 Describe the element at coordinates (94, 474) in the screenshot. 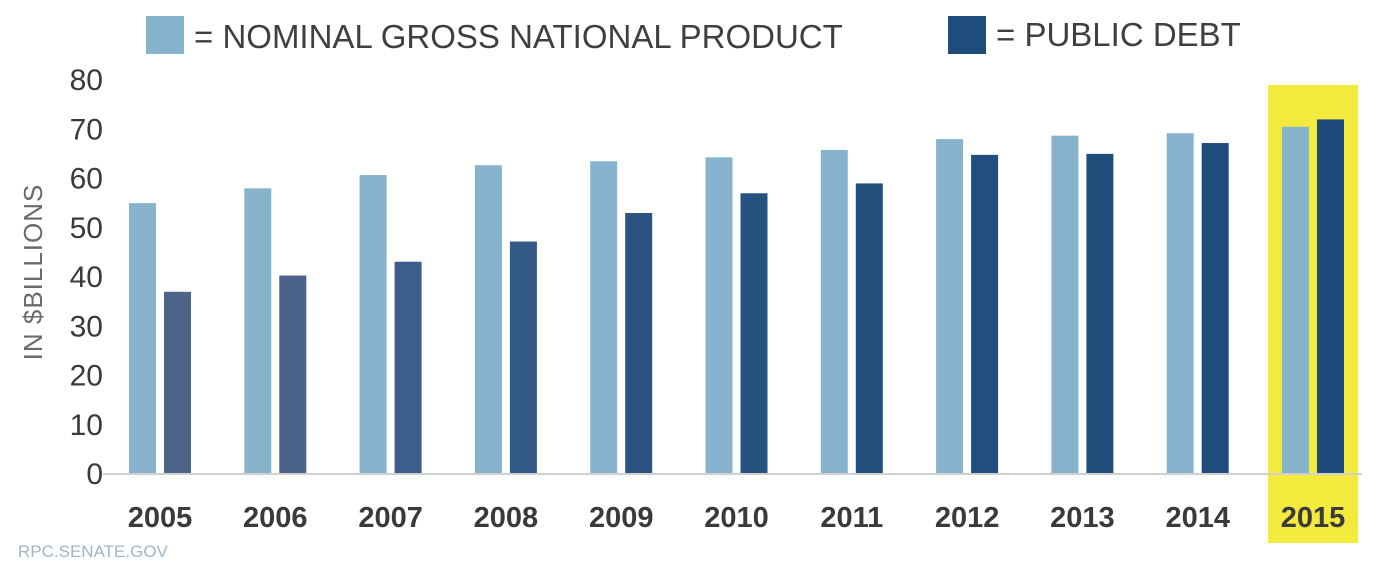

I see `y-tick-label: 0` at that location.